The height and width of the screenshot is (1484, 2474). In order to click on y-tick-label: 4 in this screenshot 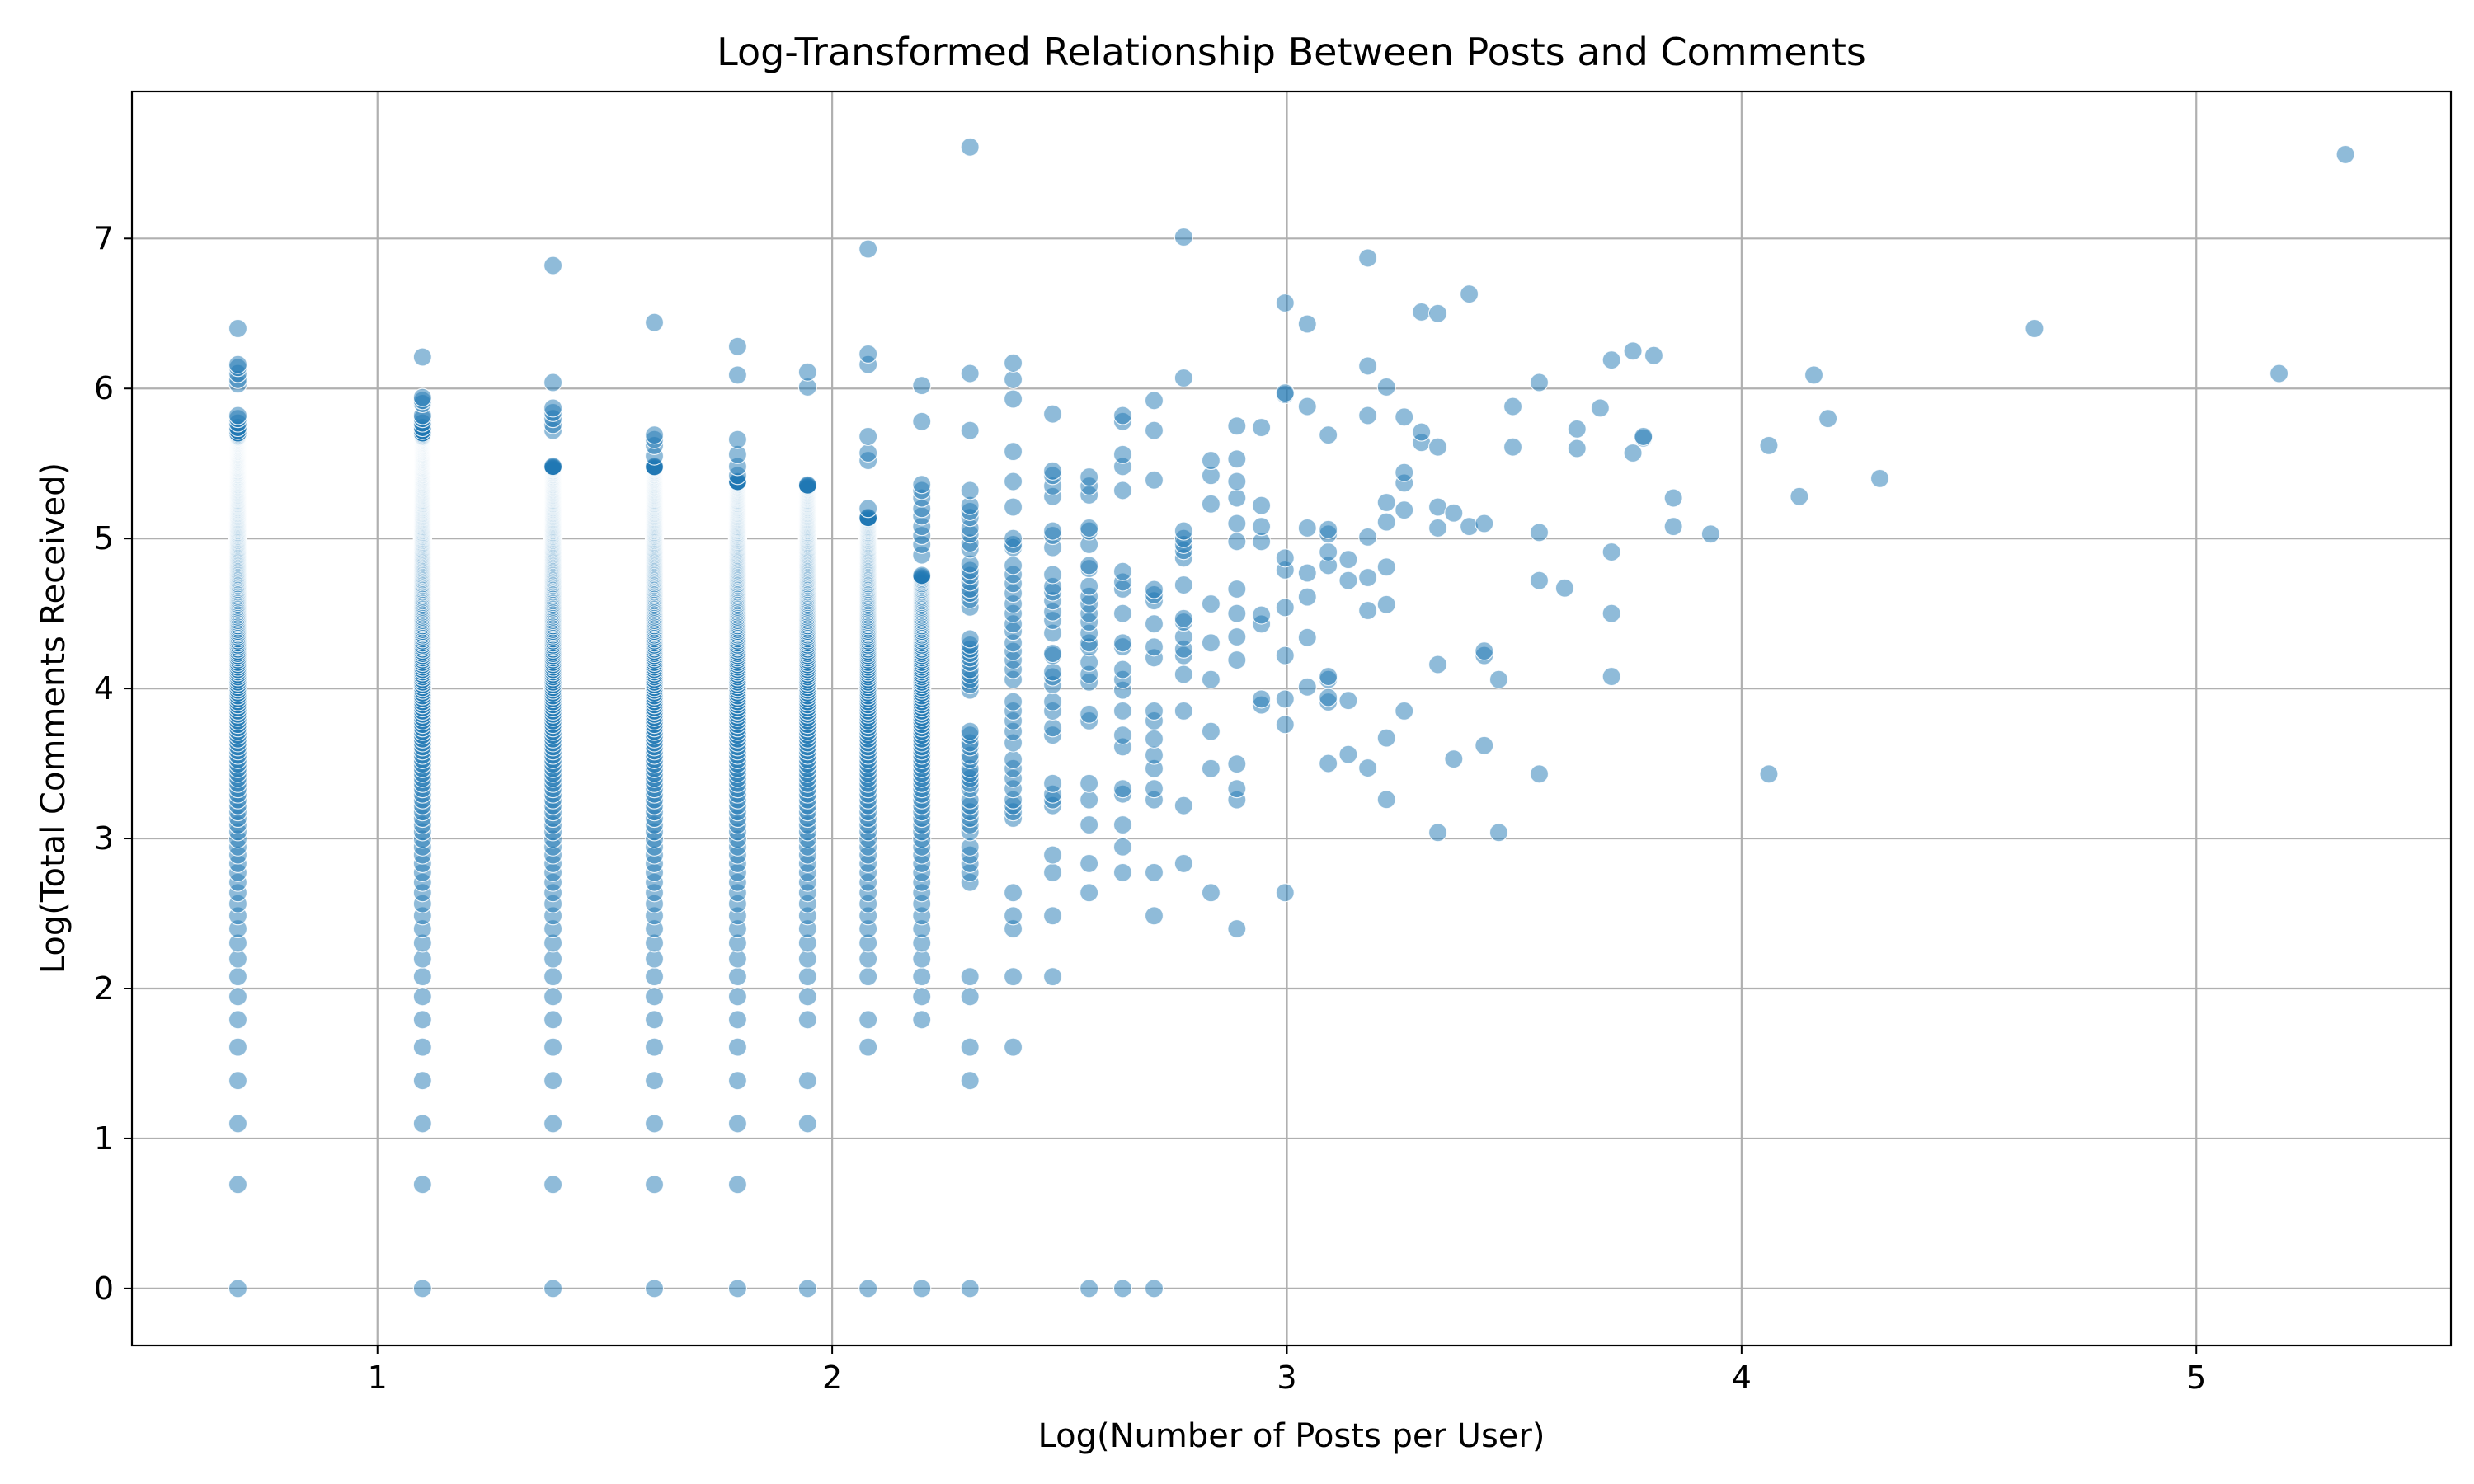, I will do `click(104, 688)`.